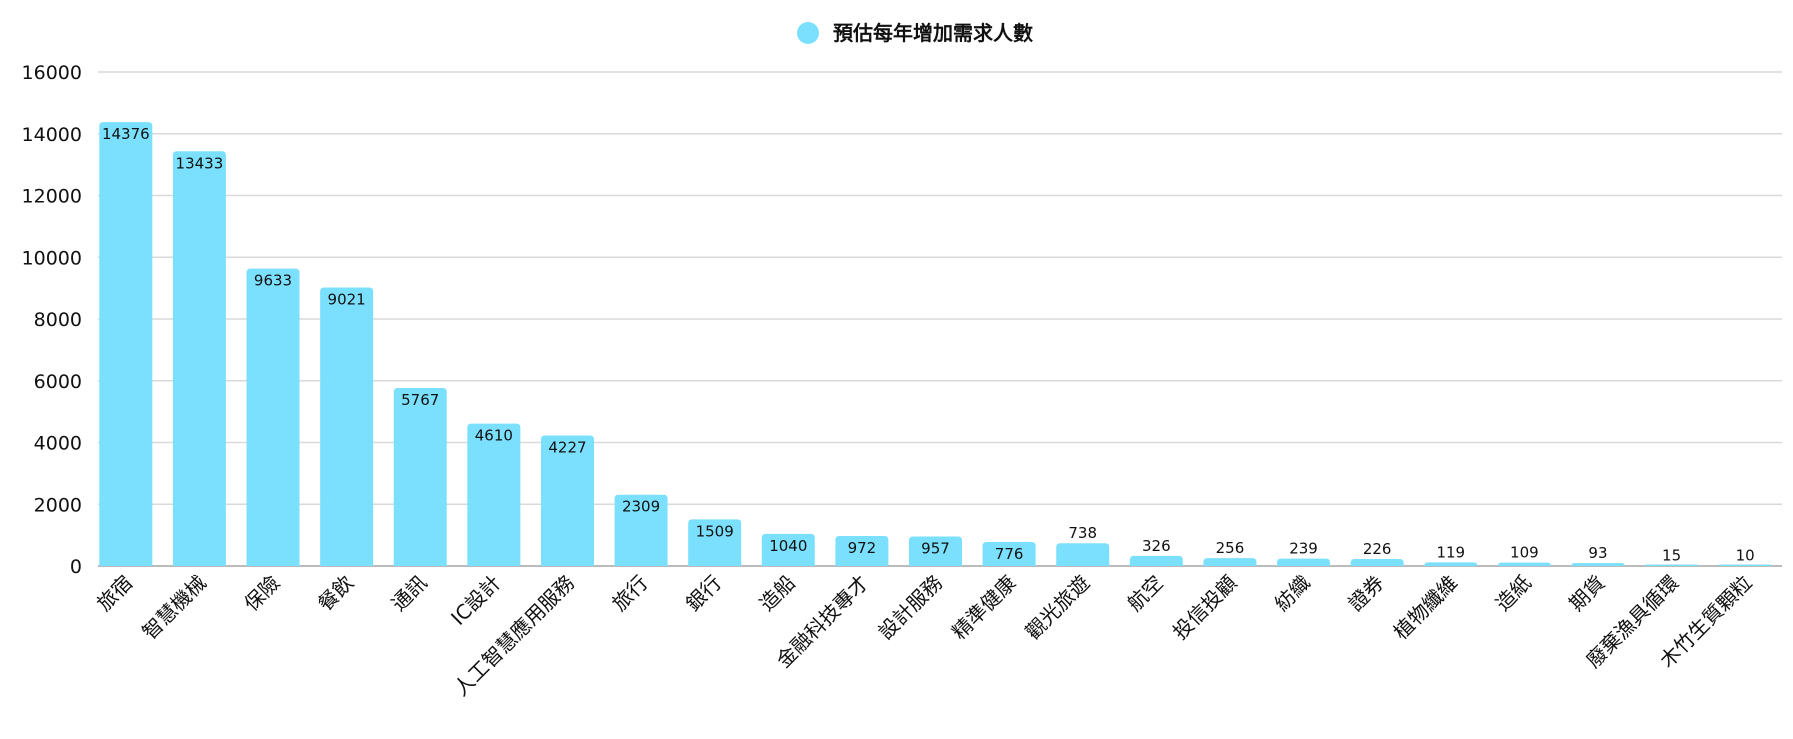 The image size is (1793, 739). Describe the element at coordinates (58, 505) in the screenshot. I see `y-tick-label: 2000` at that location.